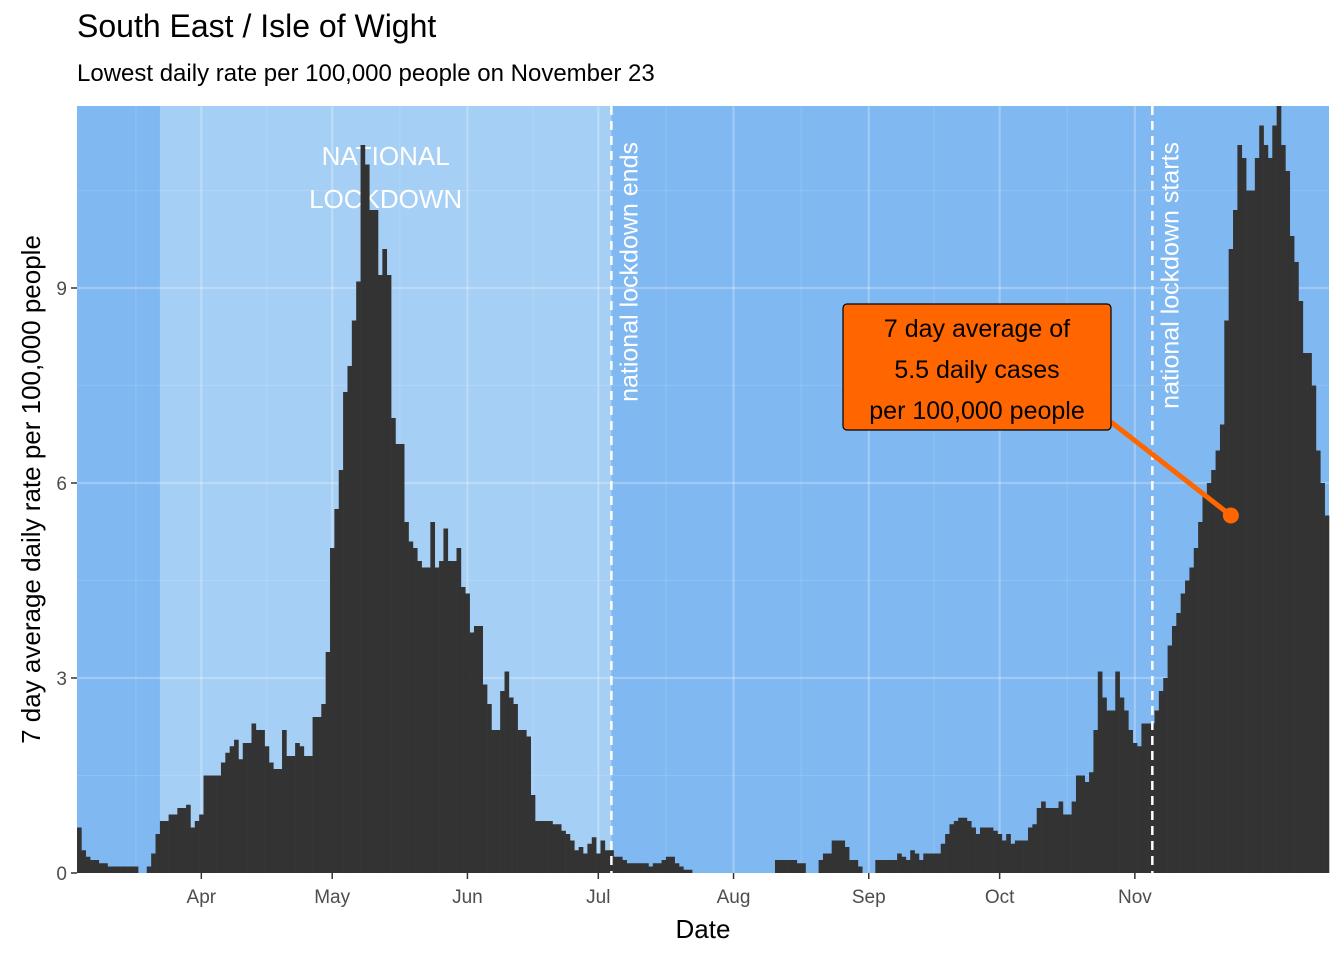 The width and height of the screenshot is (1344, 960). What do you see at coordinates (1171, 469) in the screenshot?
I see `annotation-connector` at bounding box center [1171, 469].